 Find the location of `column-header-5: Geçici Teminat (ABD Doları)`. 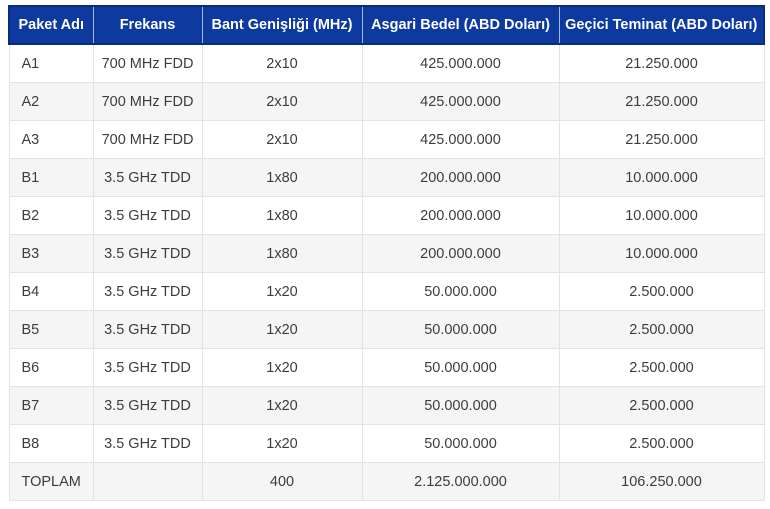

column-header-5: Geçici Teminat (ABD Doları) is located at coordinates (661, 25).